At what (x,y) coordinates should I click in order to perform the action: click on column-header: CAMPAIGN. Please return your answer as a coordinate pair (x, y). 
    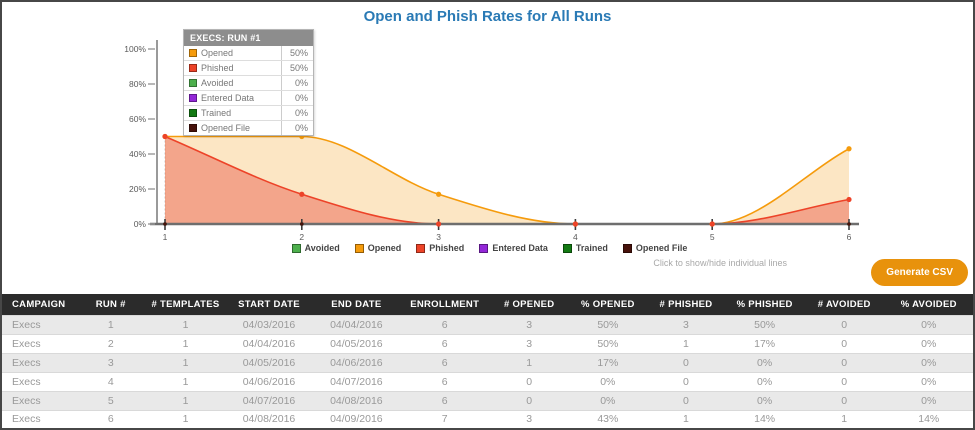
    Looking at the image, I should click on (39, 304).